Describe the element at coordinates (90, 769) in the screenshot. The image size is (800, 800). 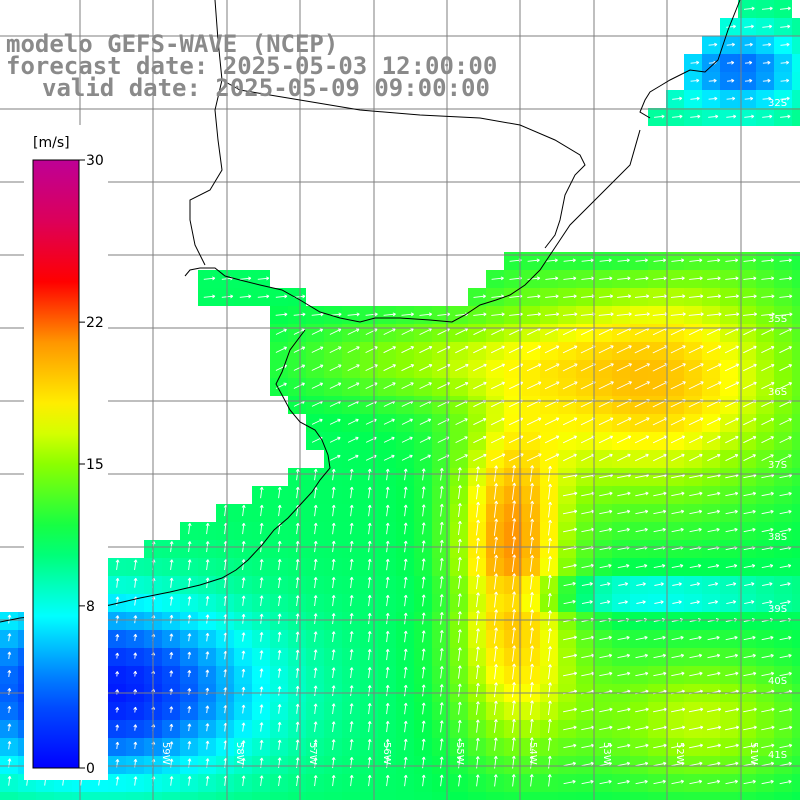
I see `colorbar-tick-label: 0` at that location.